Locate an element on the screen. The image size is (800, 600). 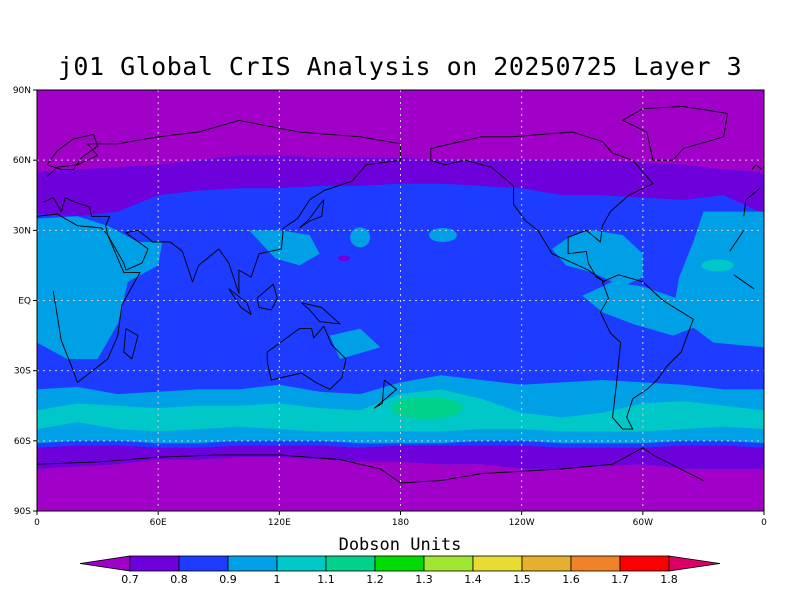
lon-tick-label: 120E is located at coordinates (279, 523).